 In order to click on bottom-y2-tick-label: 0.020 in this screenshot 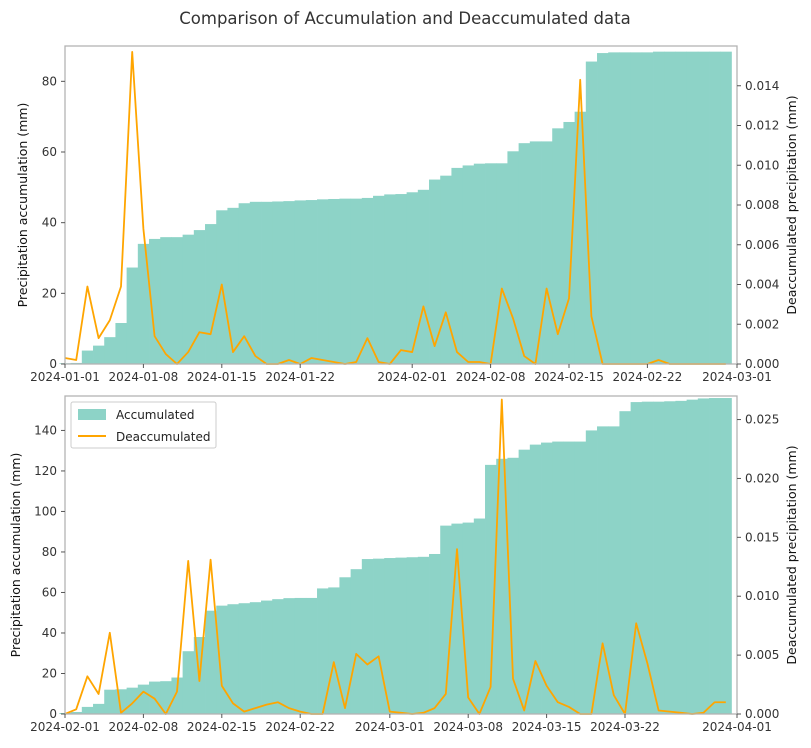, I will do `click(762, 478)`.